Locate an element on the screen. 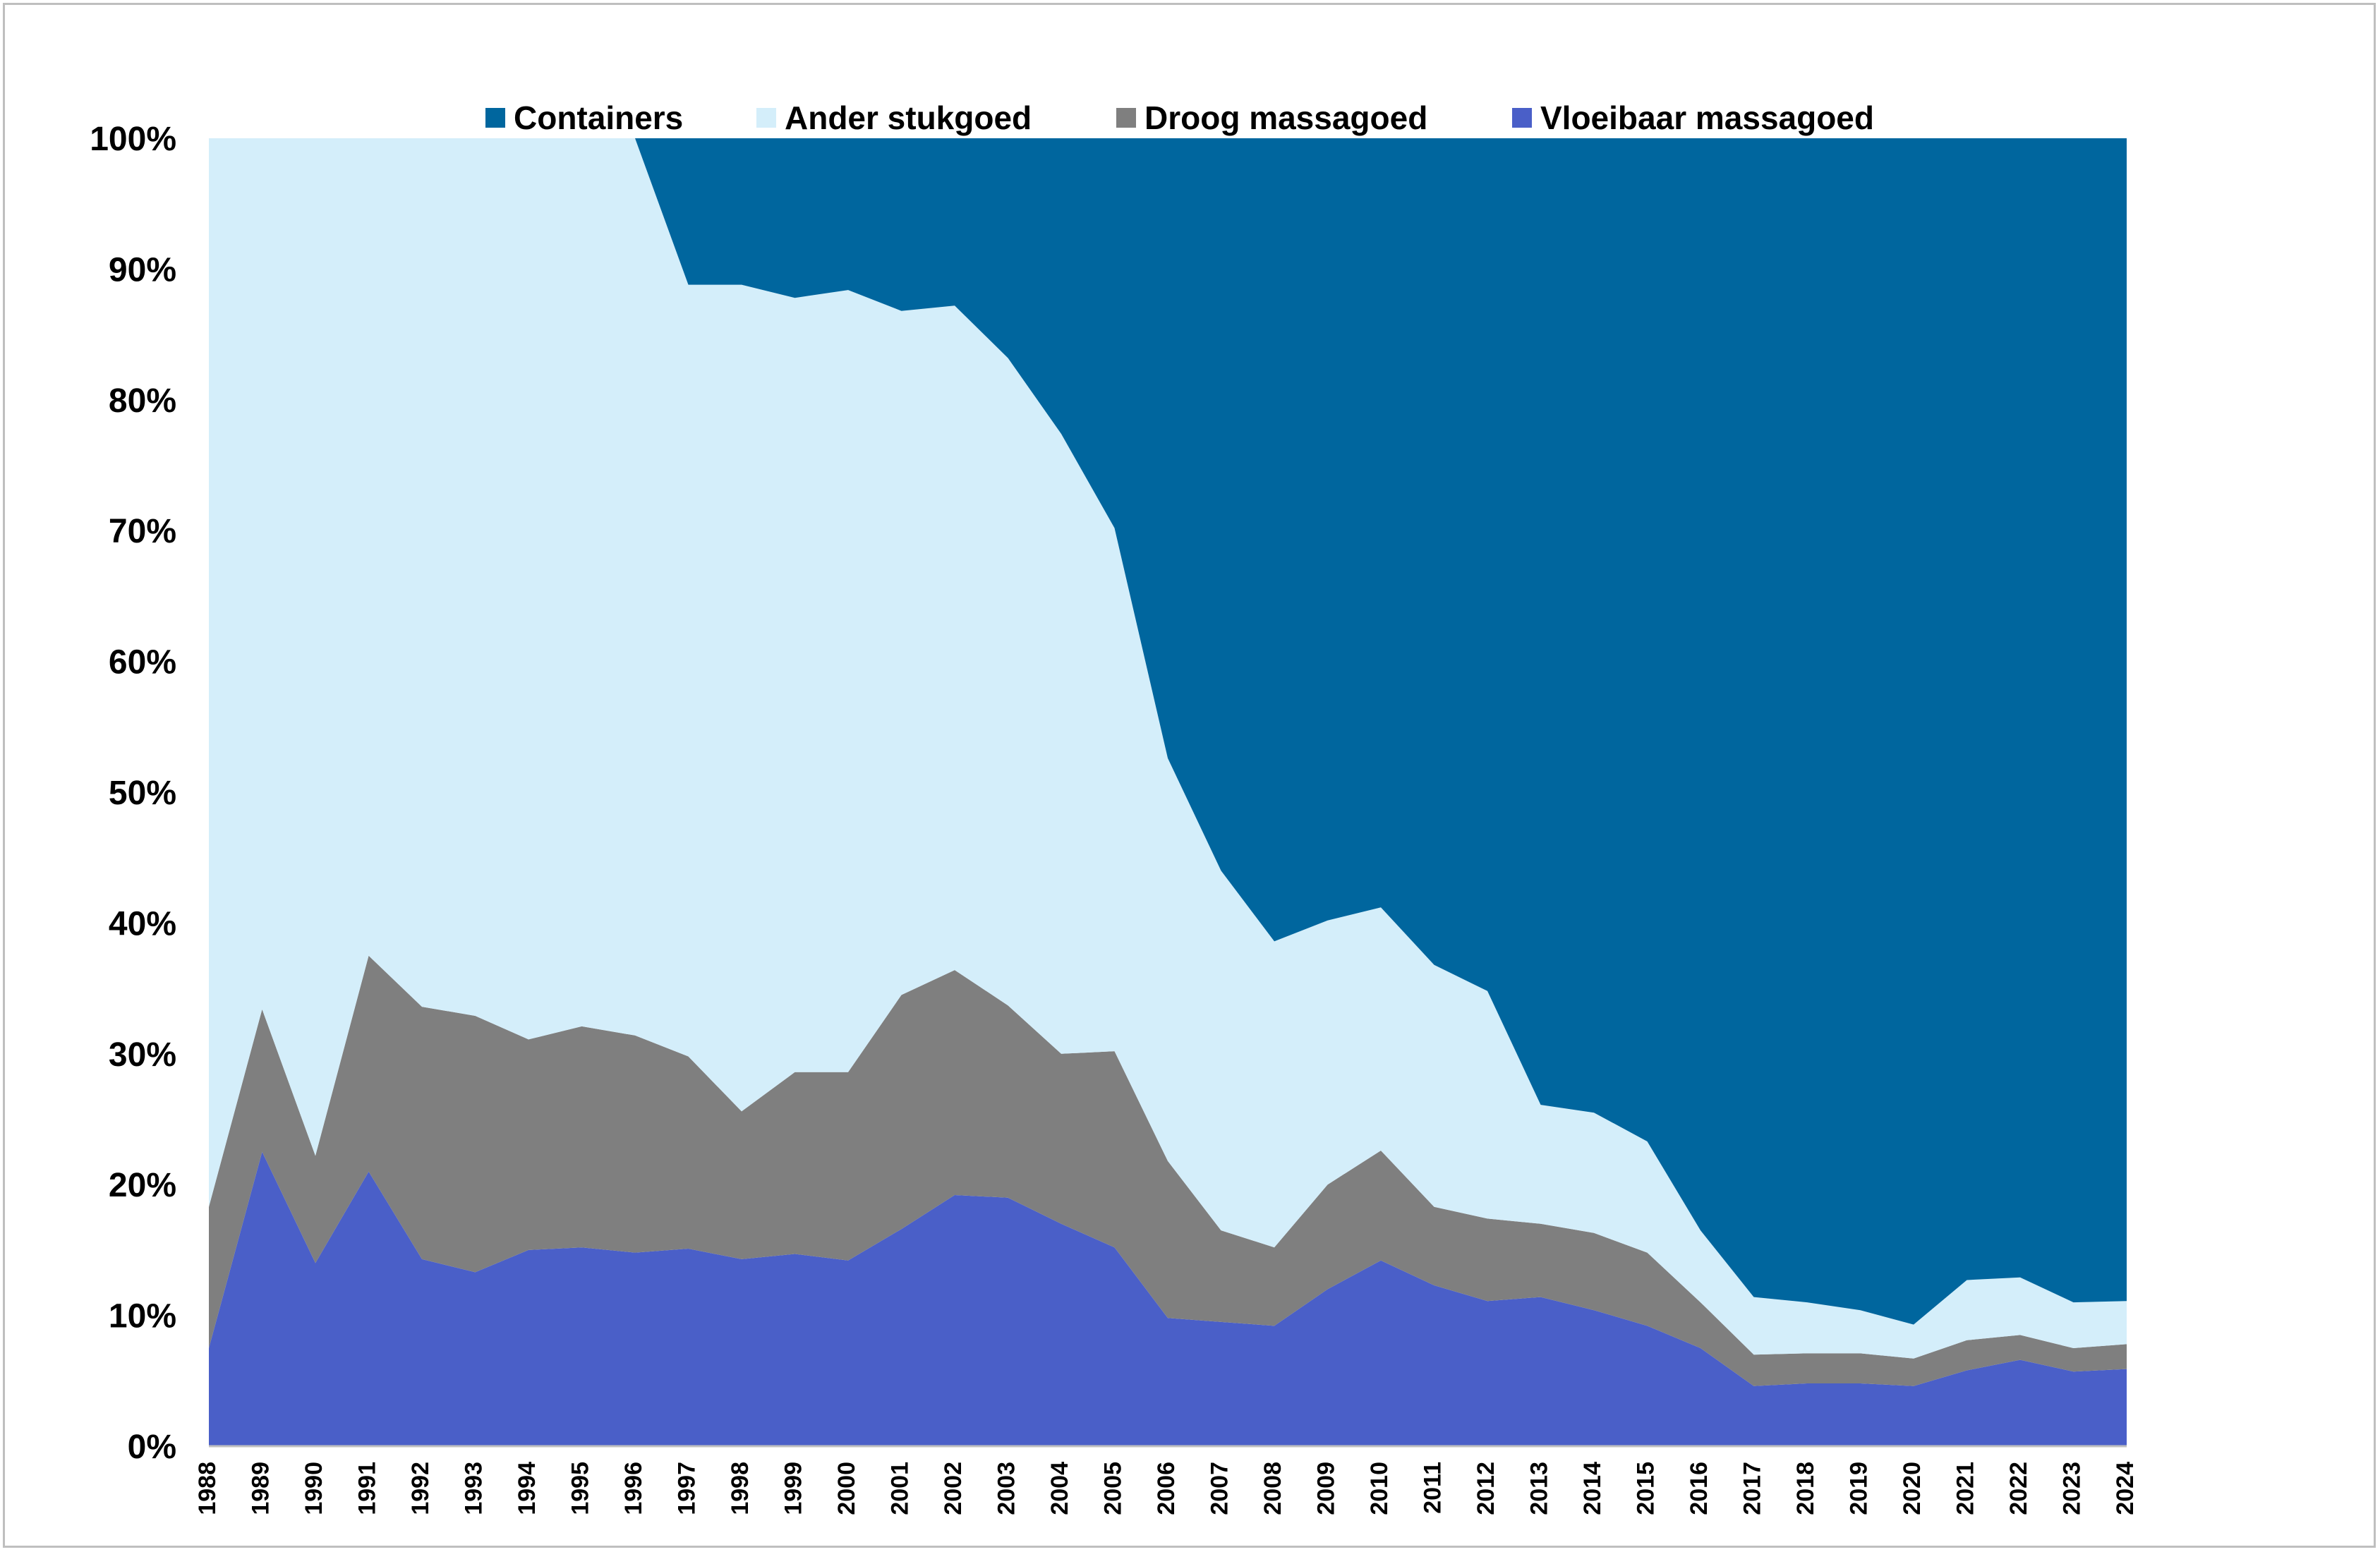 This screenshot has height=1552, width=2380. y-tick-label: 90% is located at coordinates (143, 270).